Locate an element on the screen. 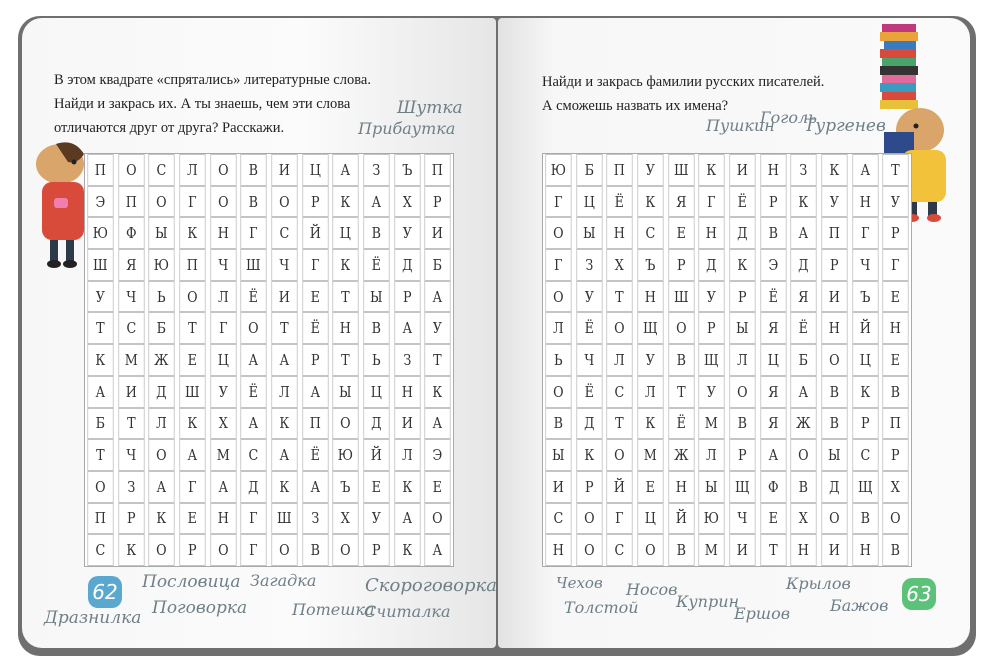  grid-cell: Щ is located at coordinates (650, 328).